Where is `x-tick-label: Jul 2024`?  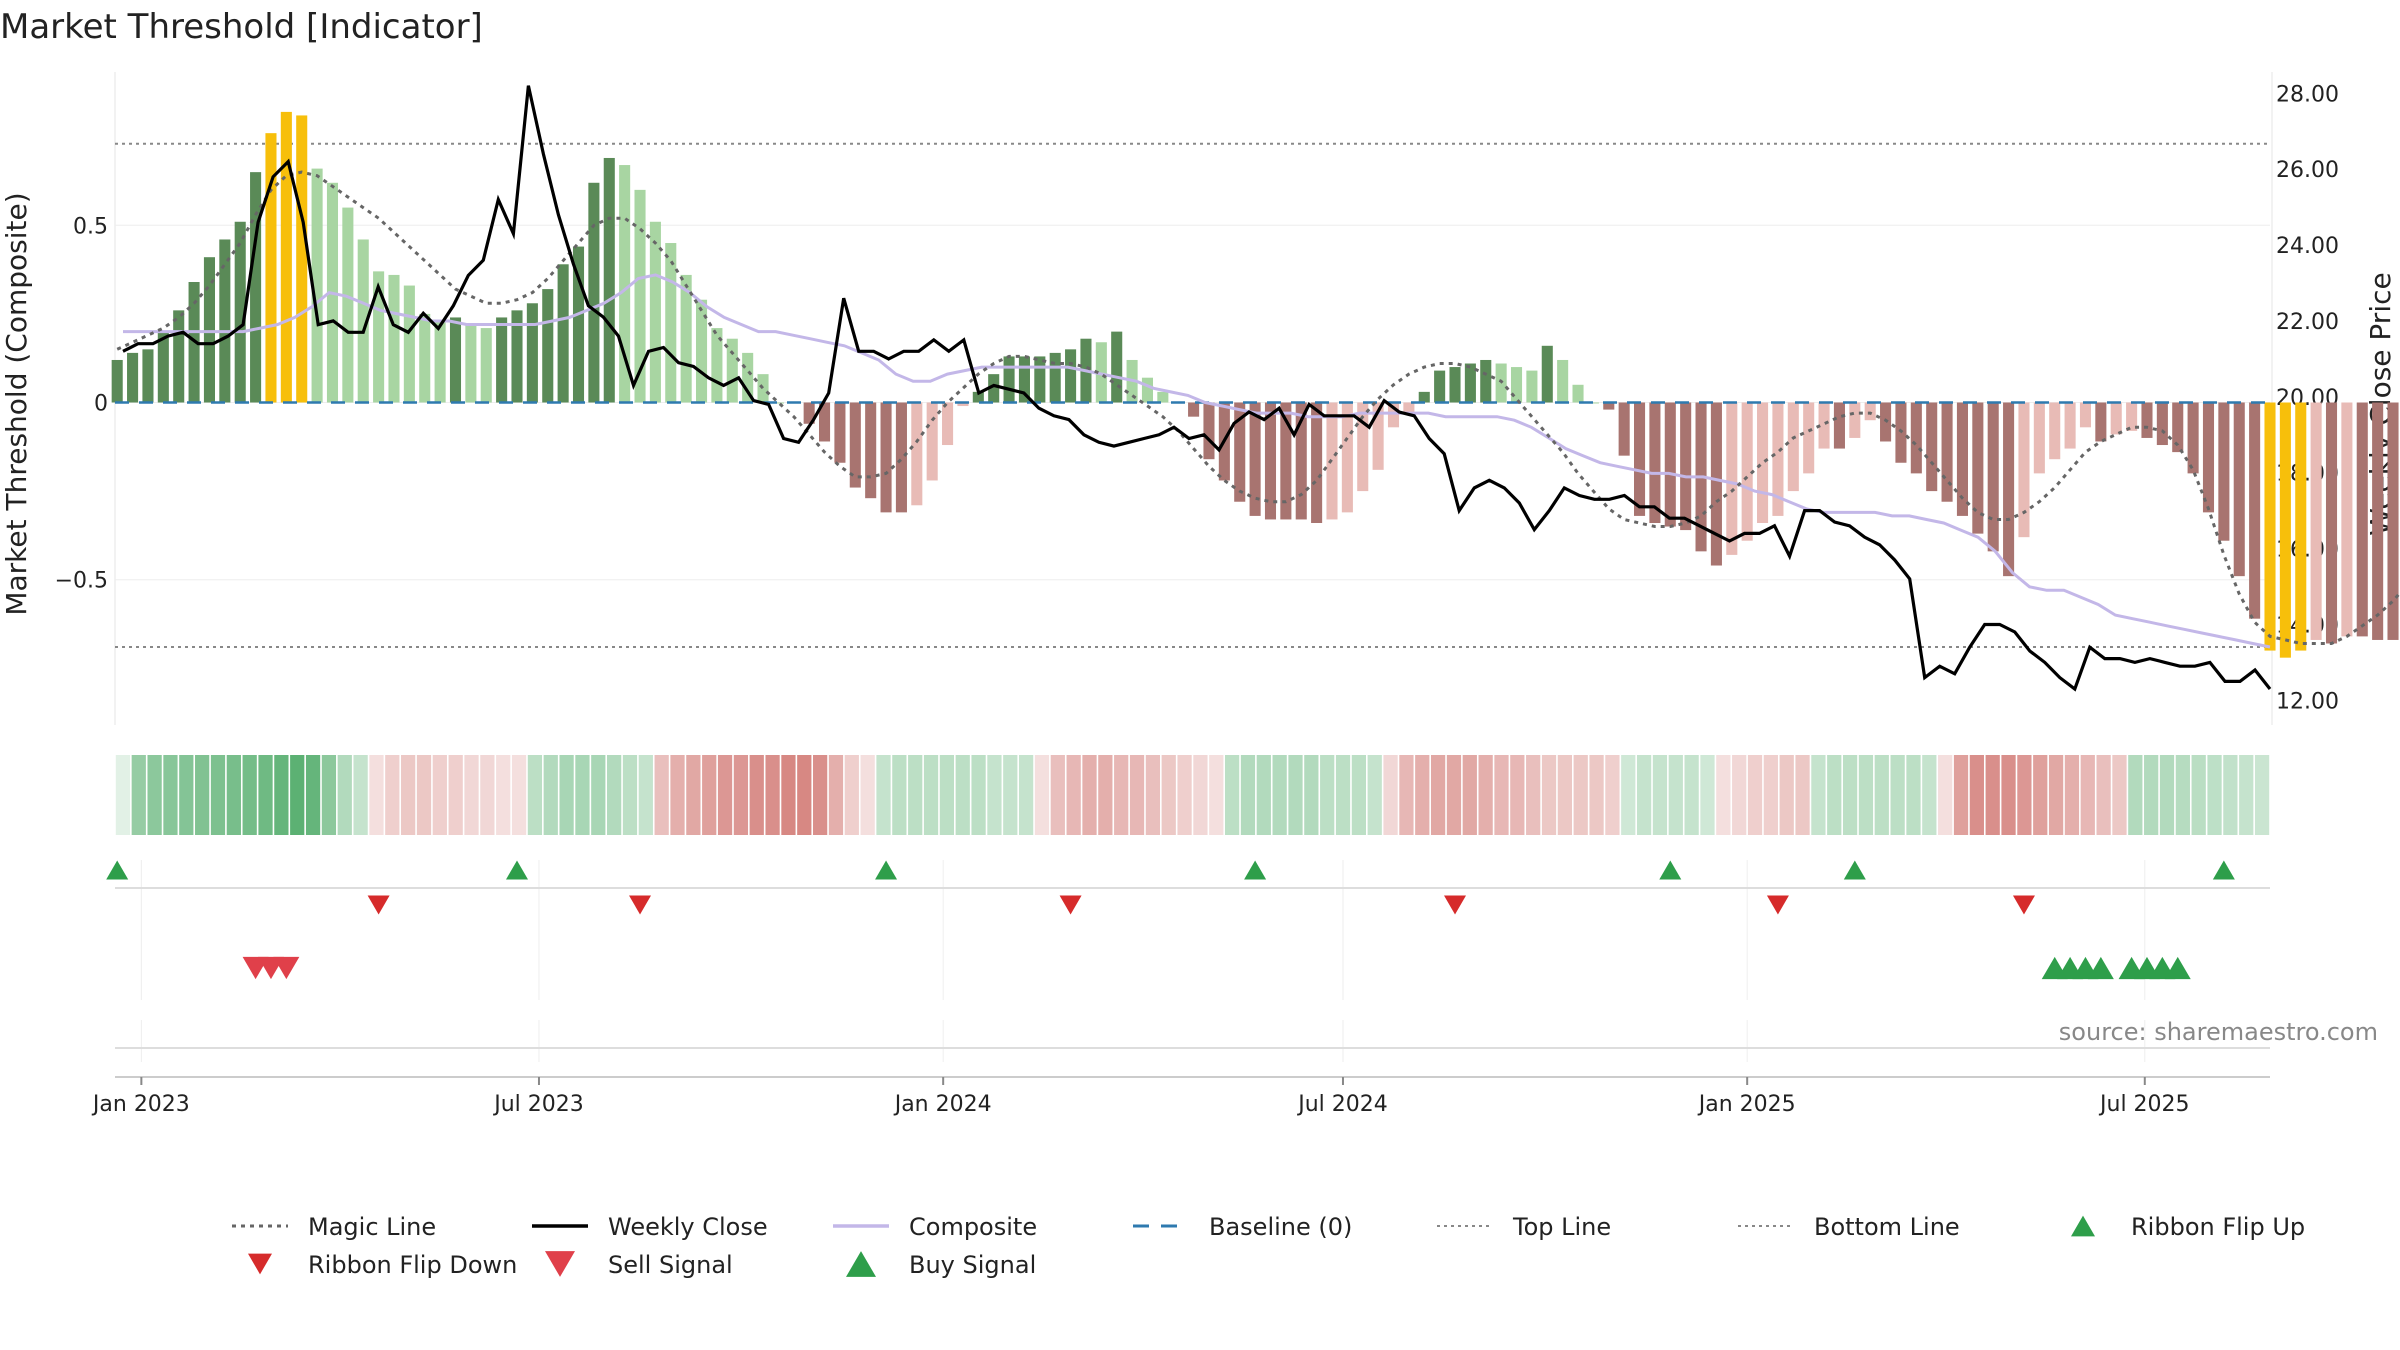 x-tick-label: Jul 2024 is located at coordinates (1342, 1104).